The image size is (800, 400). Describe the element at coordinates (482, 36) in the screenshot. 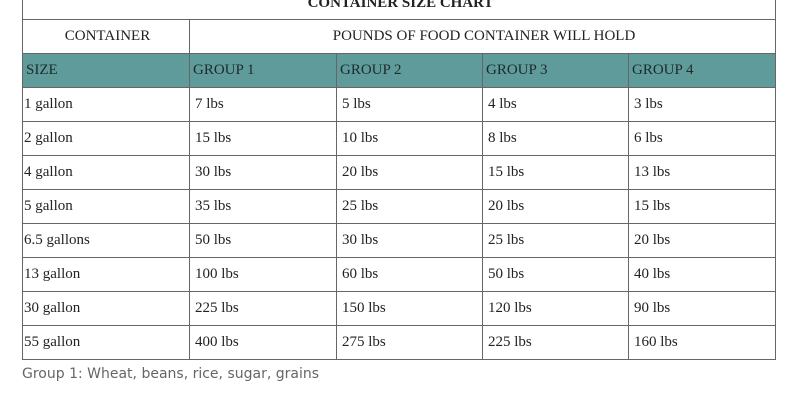

I see `group-header: POUNDS OF FOOD CONTAINER WILL HOLD` at that location.